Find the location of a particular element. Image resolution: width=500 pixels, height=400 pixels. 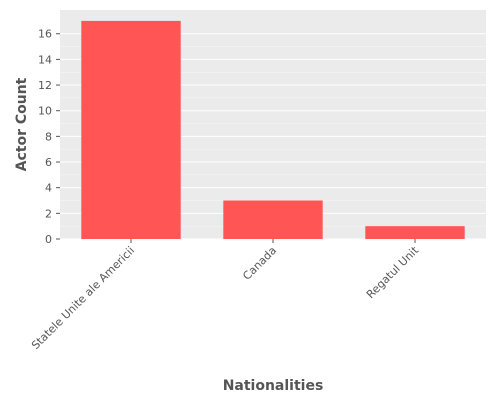

x-tick-label: Regatul Unit is located at coordinates (393, 272).